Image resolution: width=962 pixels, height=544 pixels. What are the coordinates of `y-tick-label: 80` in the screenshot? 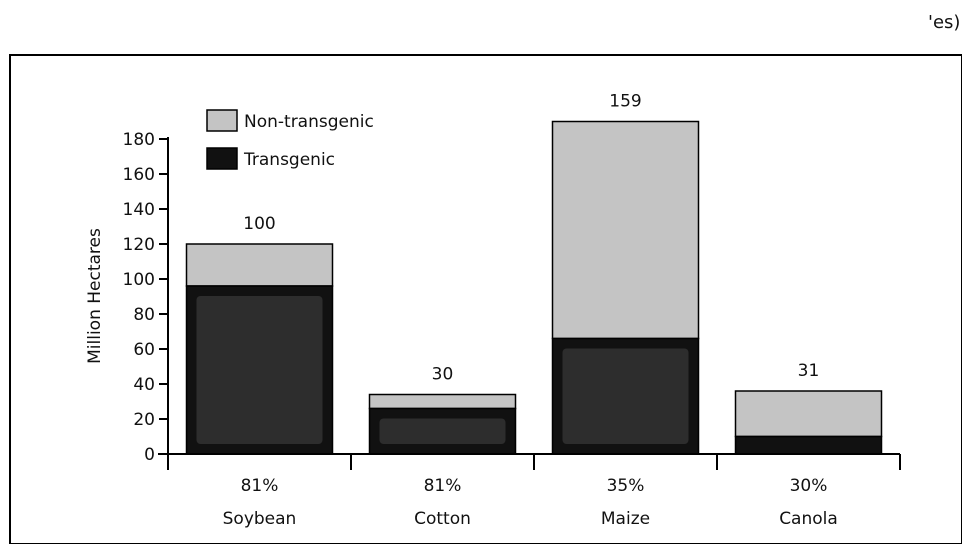 It's located at (144, 315).